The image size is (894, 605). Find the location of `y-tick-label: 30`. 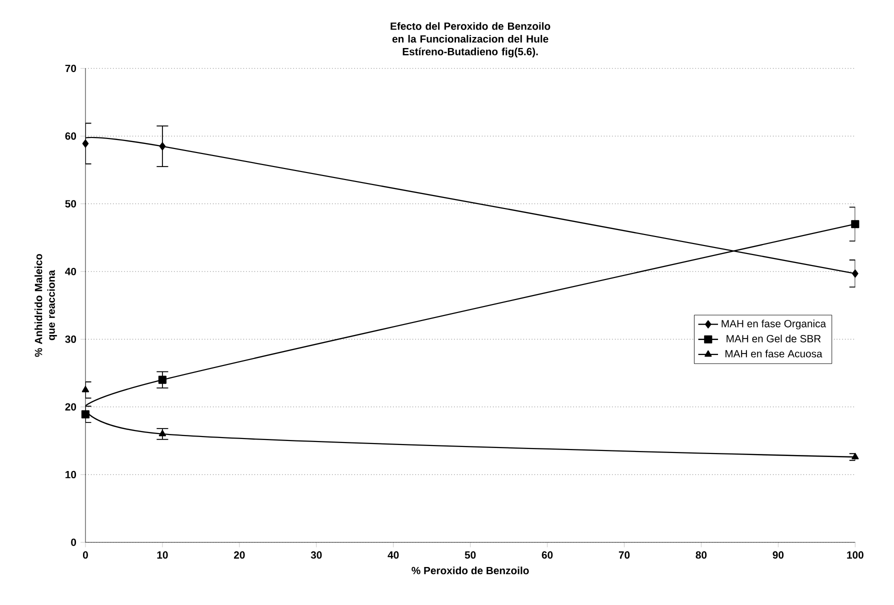

y-tick-label: 30 is located at coordinates (70, 340).